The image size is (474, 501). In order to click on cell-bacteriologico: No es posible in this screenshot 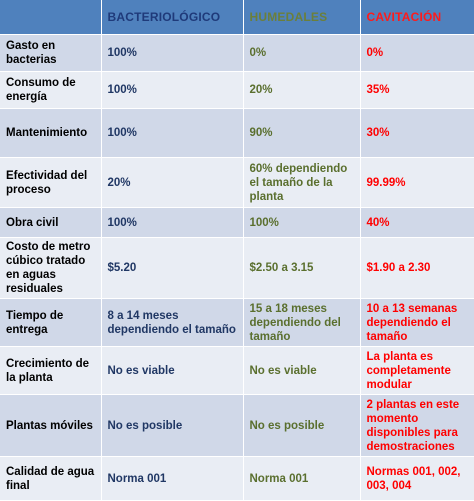, I will do `click(172, 425)`.